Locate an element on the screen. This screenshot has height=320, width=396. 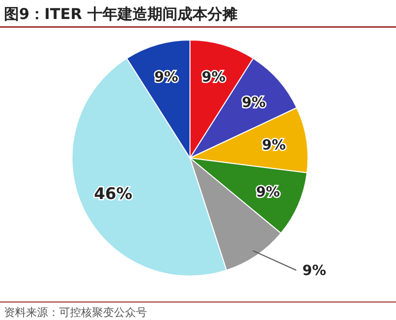
chart-title: 图9：ITER 十年建造期间成本分摊 is located at coordinates (121, 14).